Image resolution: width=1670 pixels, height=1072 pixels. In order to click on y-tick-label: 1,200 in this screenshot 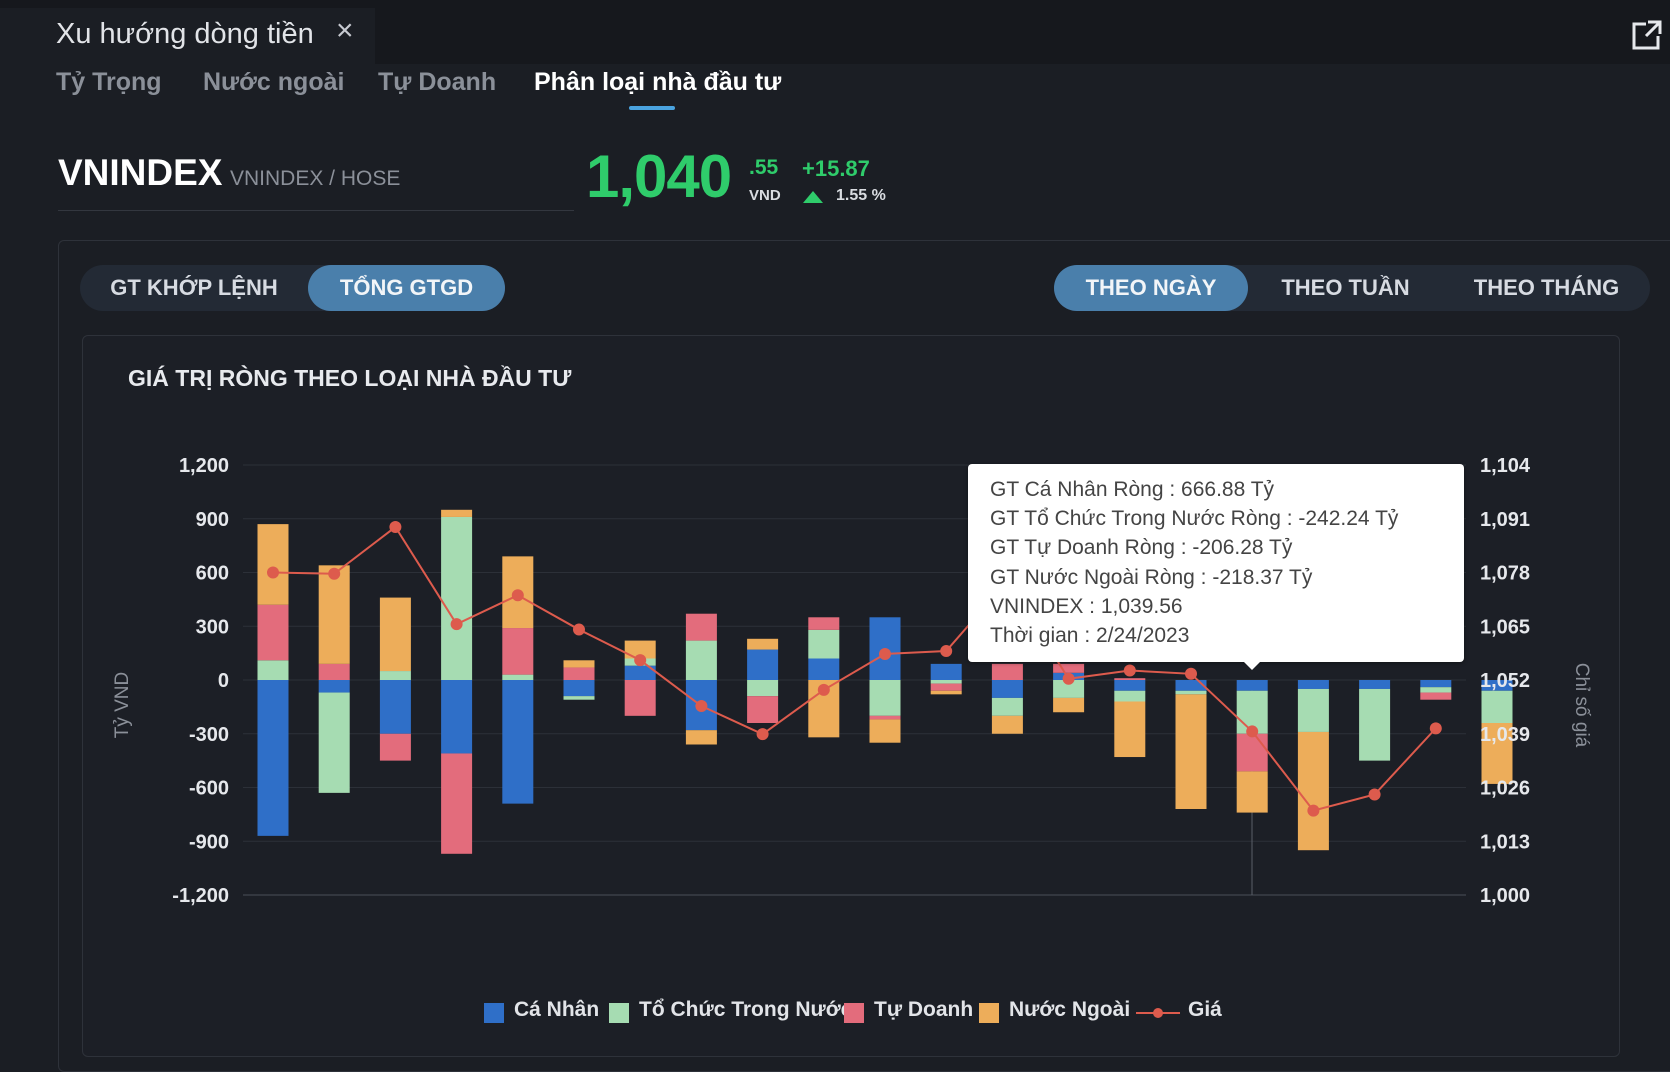, I will do `click(204, 466)`.